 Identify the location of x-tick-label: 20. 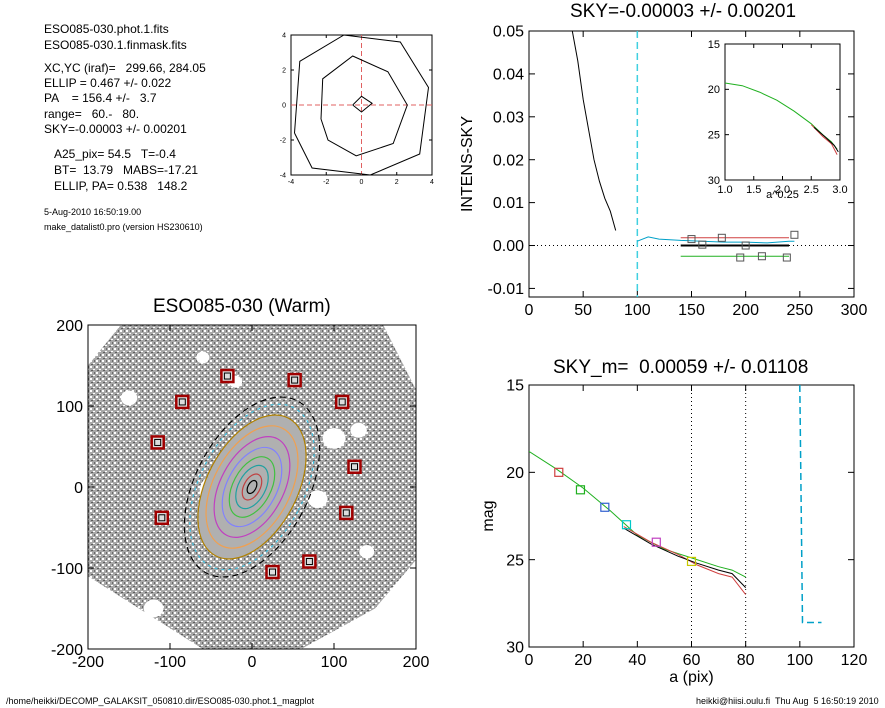
(583, 660).